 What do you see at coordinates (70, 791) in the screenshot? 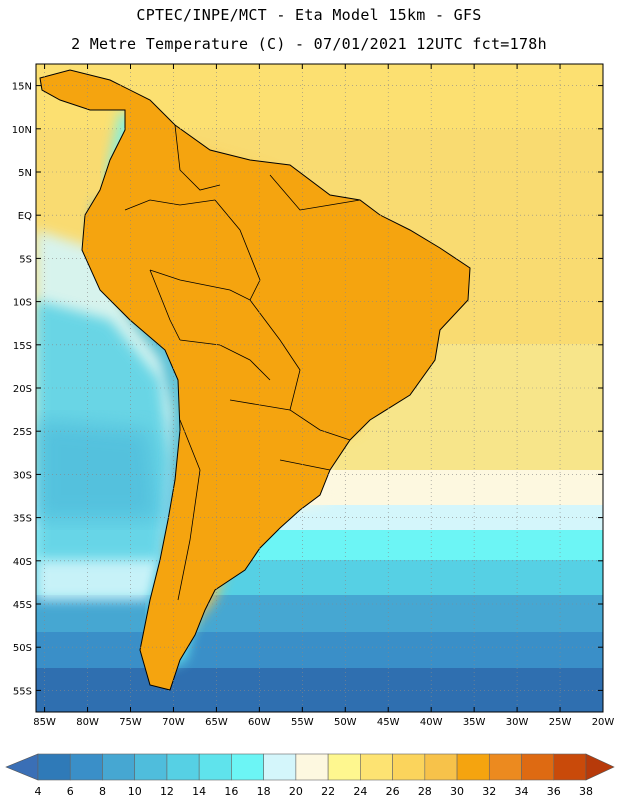
I see `colorbar-label: 6` at bounding box center [70, 791].